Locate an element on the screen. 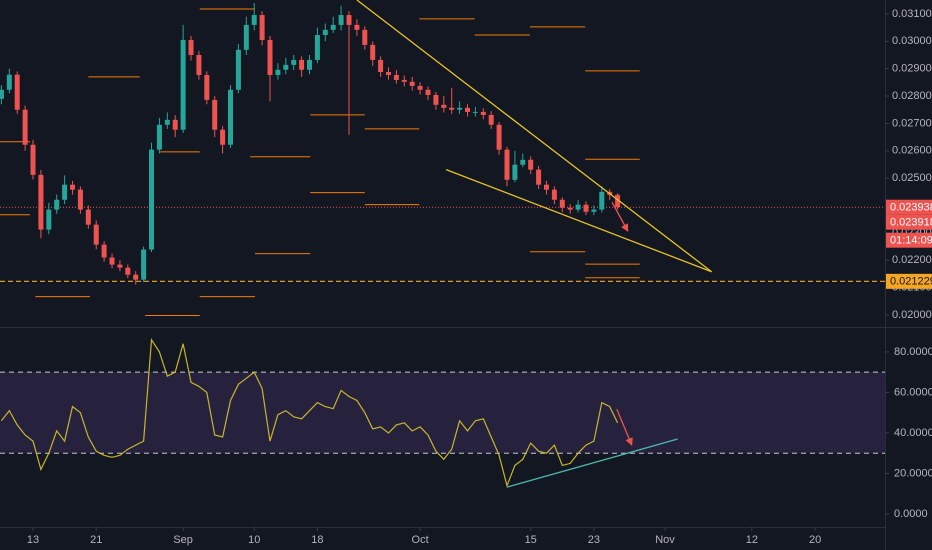 The image size is (932, 550). price-tag-label: 0.023918 is located at coordinates (911, 223).